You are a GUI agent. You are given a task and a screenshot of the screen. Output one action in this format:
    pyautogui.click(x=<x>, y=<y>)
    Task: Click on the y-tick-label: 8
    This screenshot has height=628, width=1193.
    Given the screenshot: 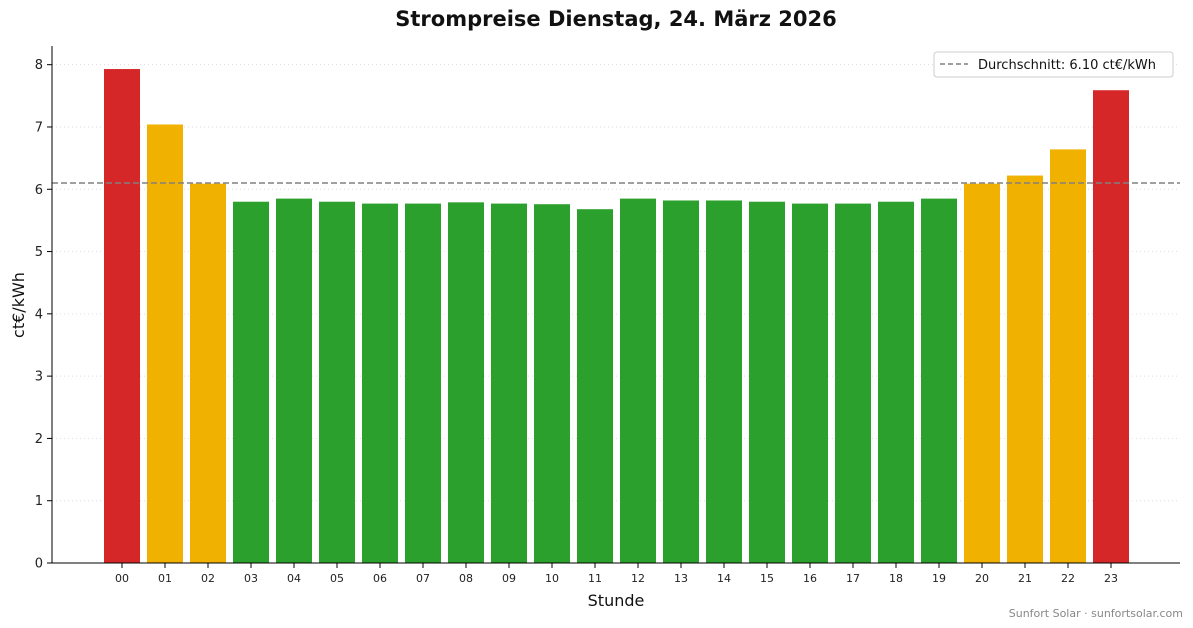 What is the action you would take?
    pyautogui.click(x=39, y=65)
    